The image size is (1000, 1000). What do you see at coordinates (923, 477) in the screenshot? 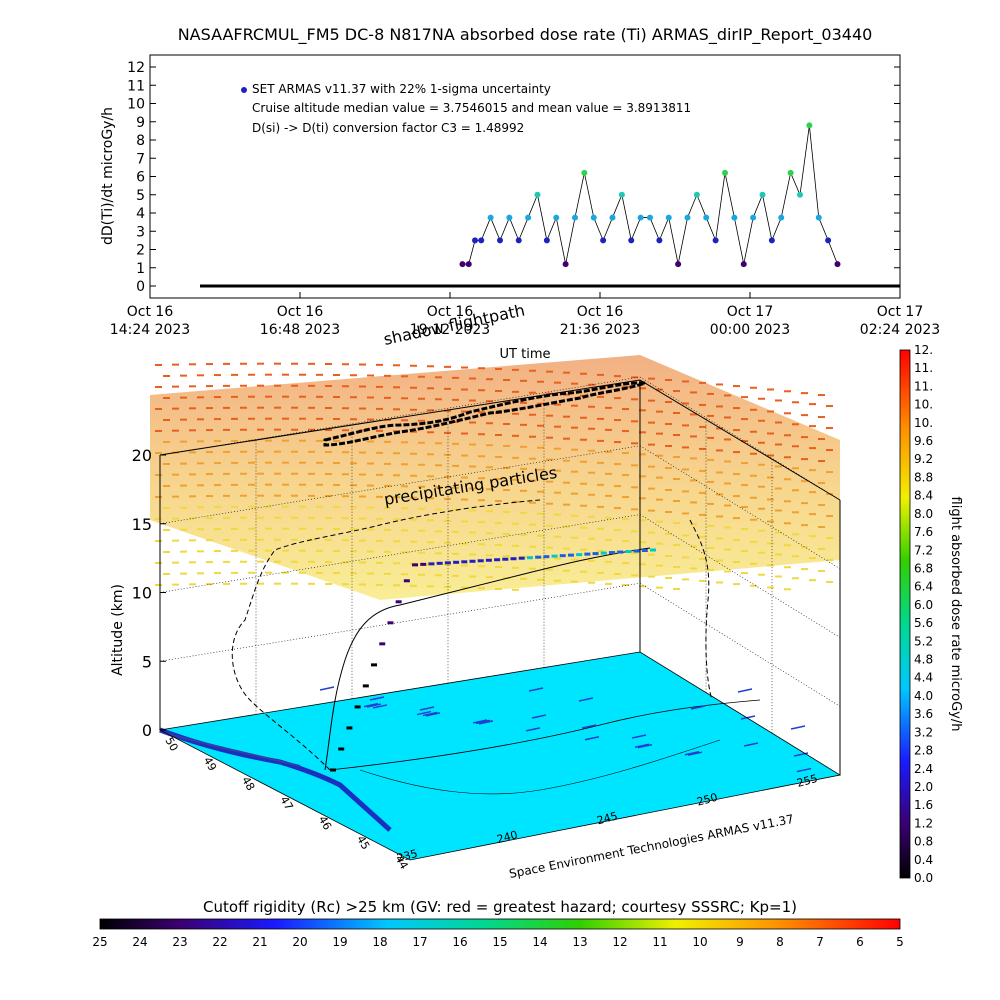
I see `right-colorbar-label: 8.8` at bounding box center [923, 477].